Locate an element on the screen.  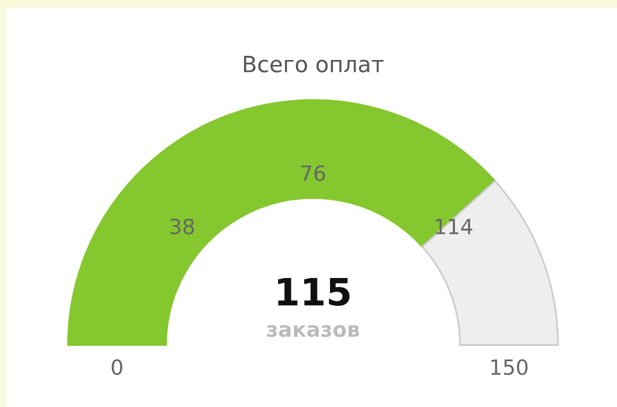
text: 38 is located at coordinates (182, 226).